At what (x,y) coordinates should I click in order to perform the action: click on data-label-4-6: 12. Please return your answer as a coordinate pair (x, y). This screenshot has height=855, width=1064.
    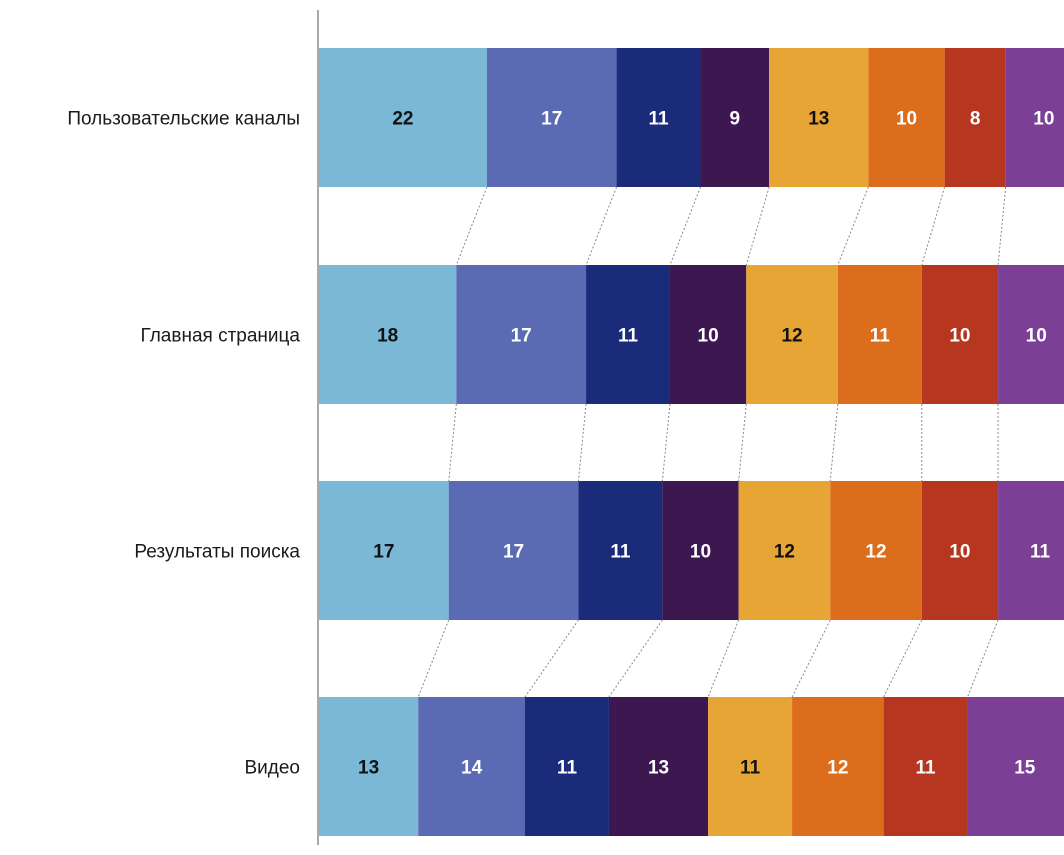
    Looking at the image, I should click on (837, 768).